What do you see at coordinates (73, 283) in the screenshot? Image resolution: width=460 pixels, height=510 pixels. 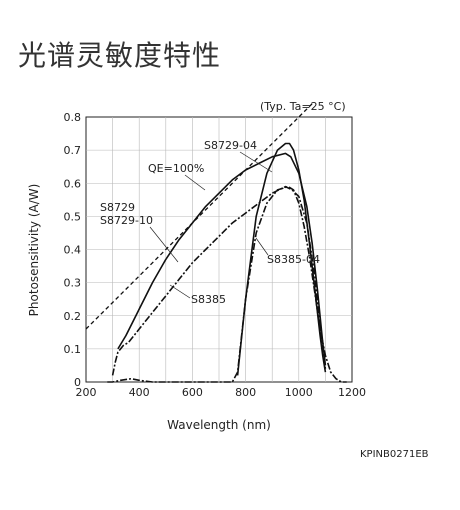 I see `y-tick-label: 0.3` at bounding box center [73, 283].